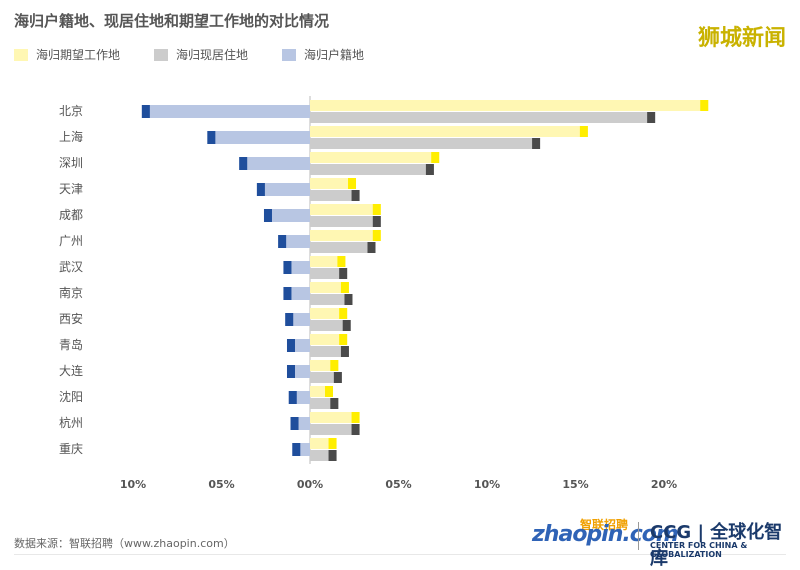 The height and width of the screenshot is (570, 800). I want to click on category-label: 武汉, so click(71, 267).